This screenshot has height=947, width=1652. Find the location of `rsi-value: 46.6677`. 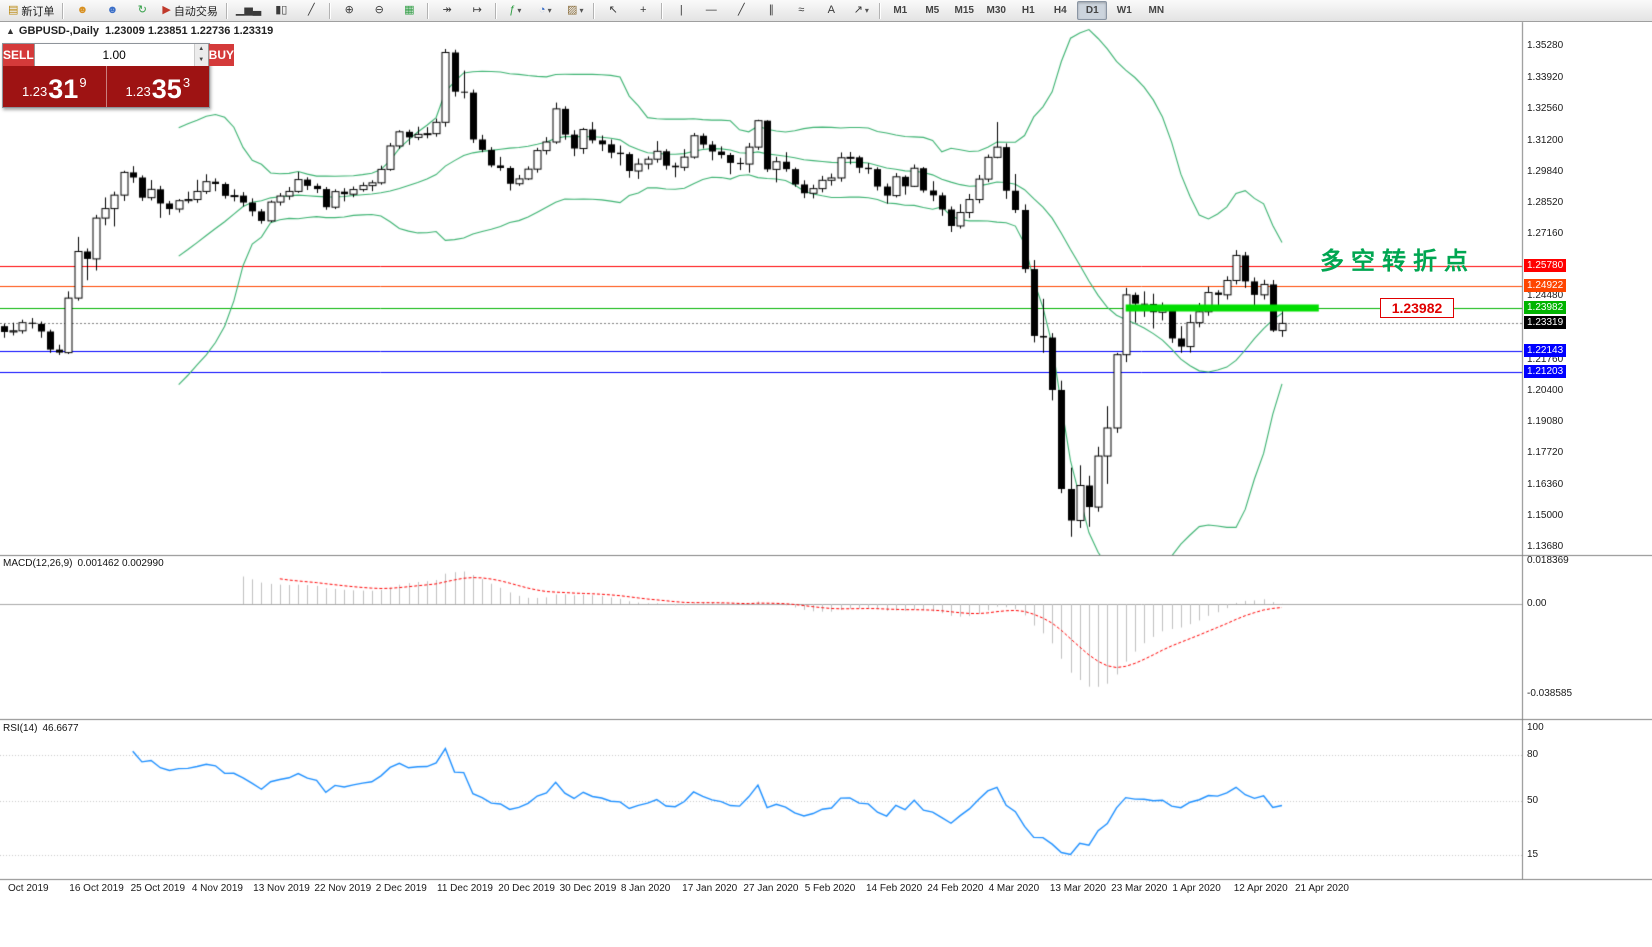

rsi-value: 46.6677 is located at coordinates (60, 728).